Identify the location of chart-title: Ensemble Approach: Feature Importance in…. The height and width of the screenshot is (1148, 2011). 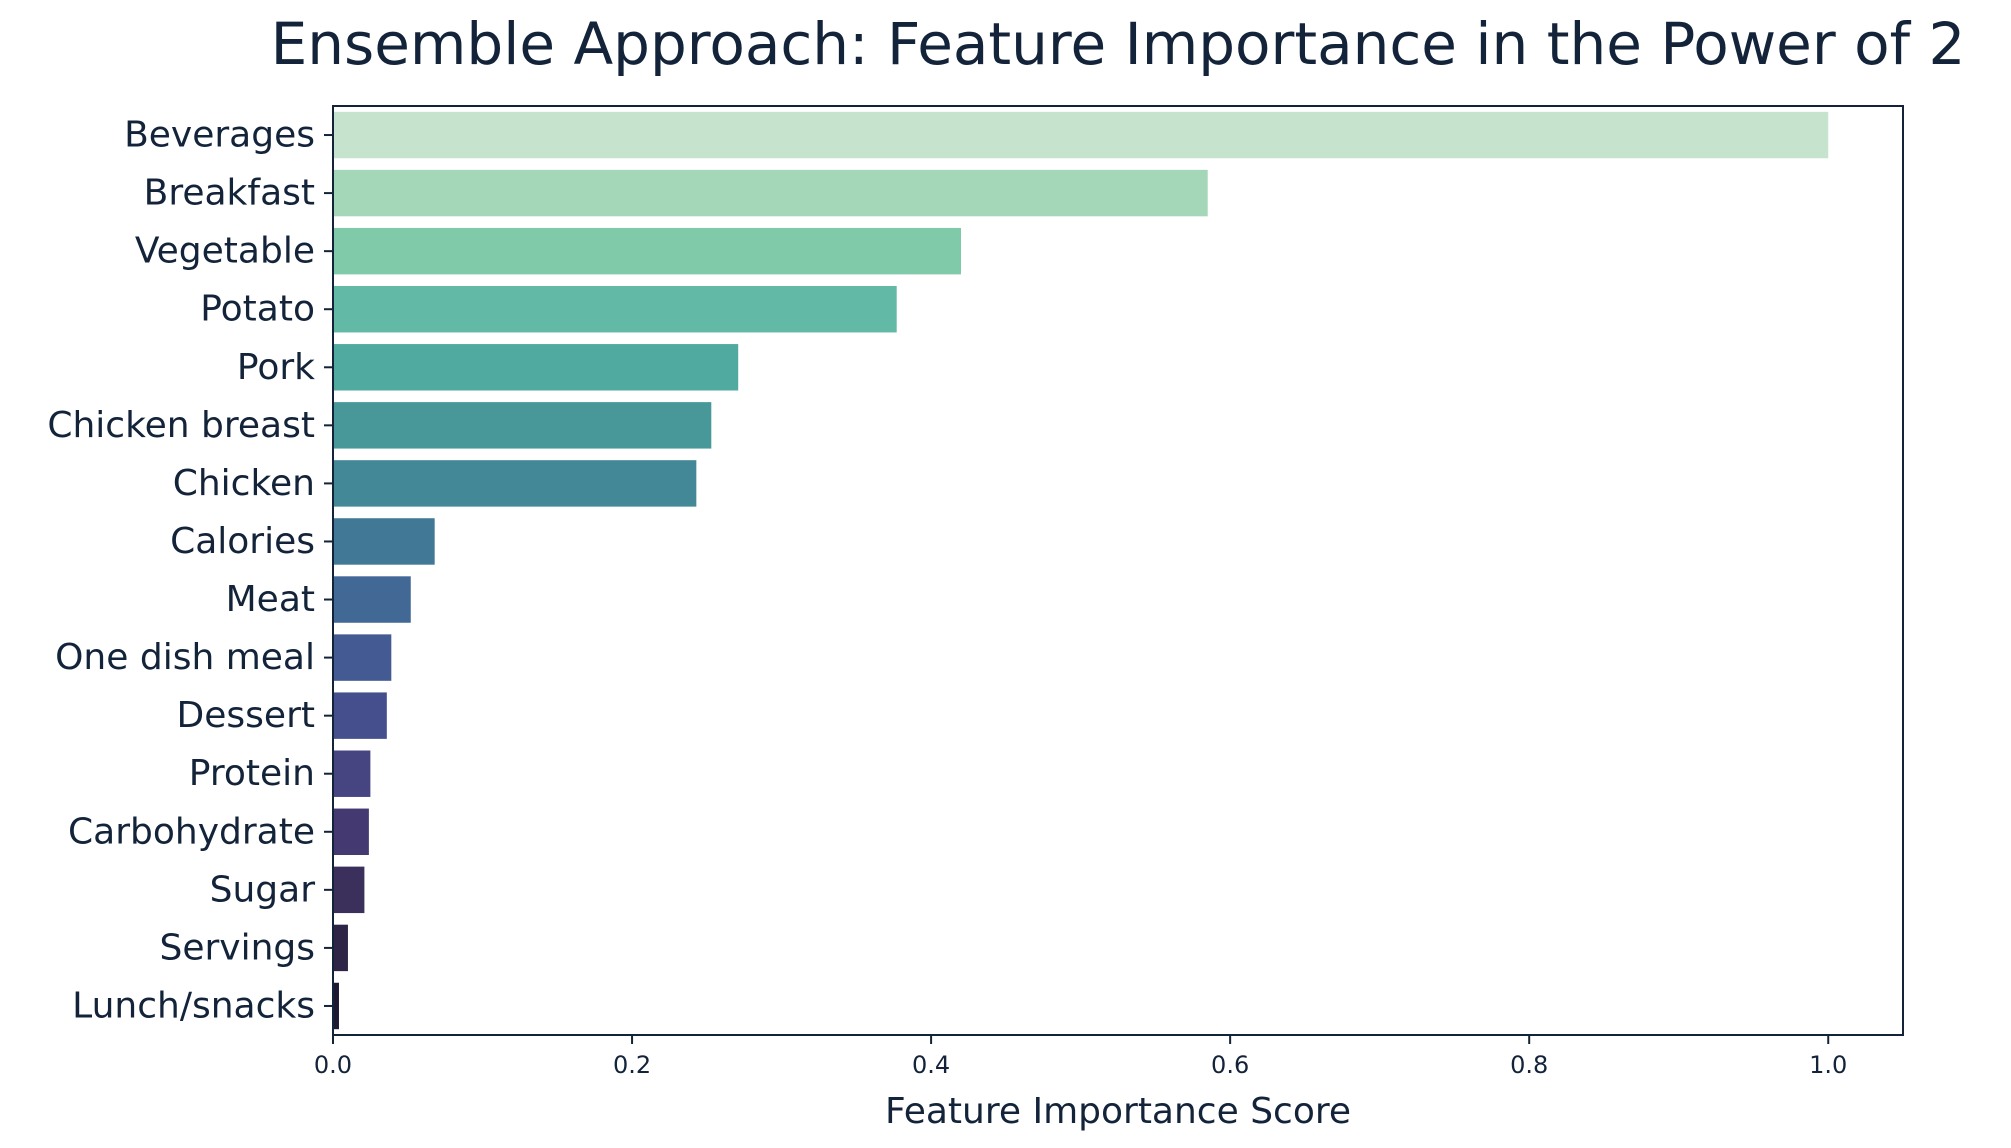
(1118, 44).